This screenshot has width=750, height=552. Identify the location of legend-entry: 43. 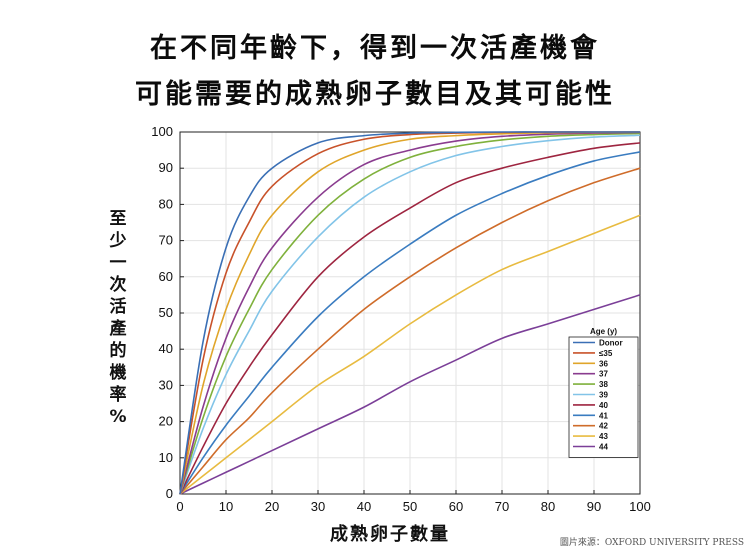
(603, 436).